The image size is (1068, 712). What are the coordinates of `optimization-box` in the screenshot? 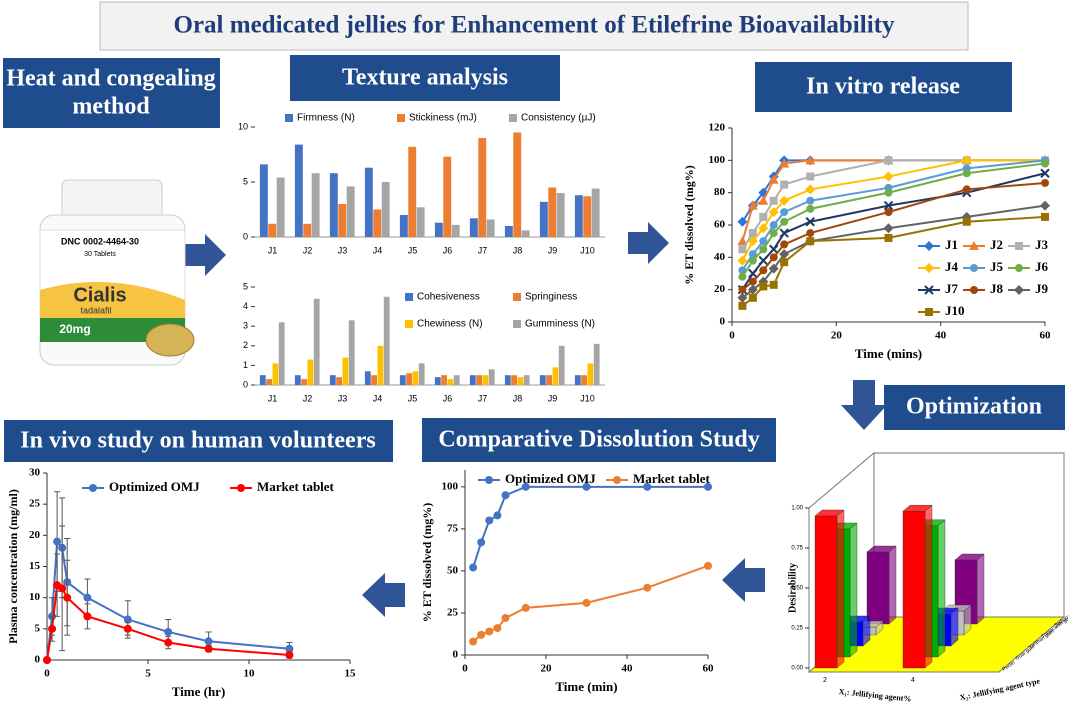 It's located at (974, 407).